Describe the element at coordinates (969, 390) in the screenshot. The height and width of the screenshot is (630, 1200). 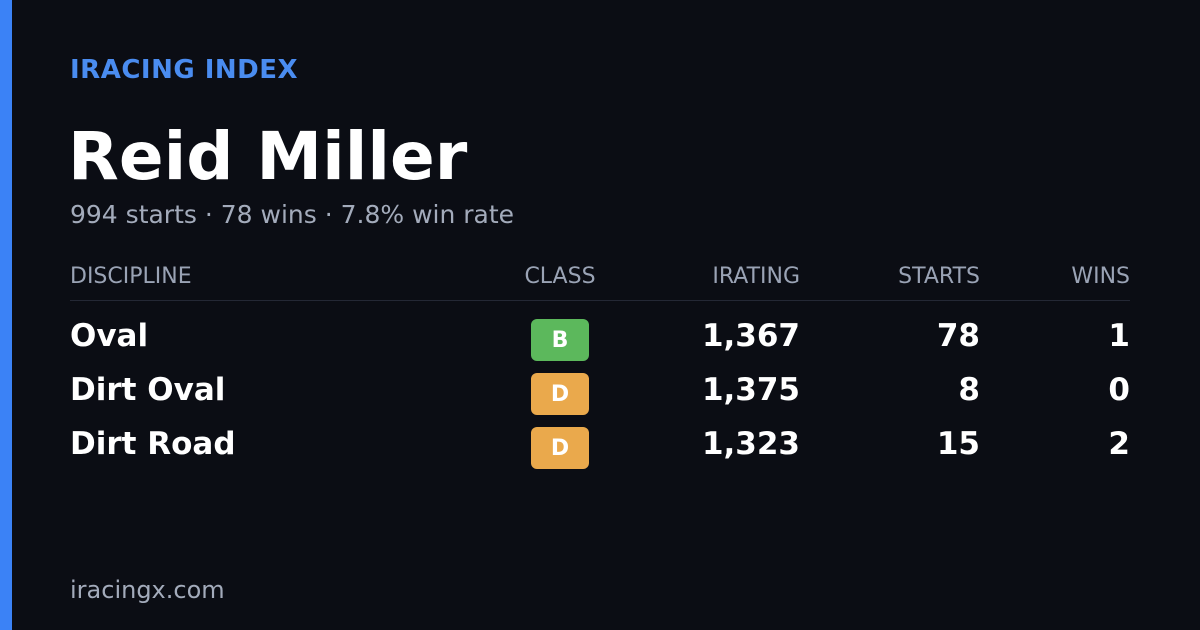
I see `starts-cell: 8` at that location.